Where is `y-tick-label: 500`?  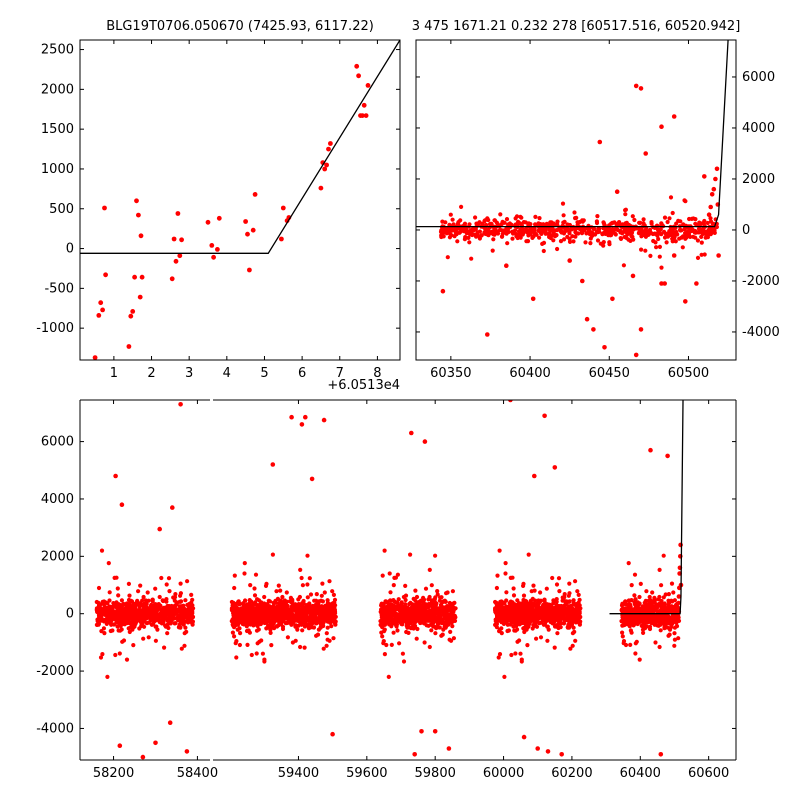 y-tick-label: 500 is located at coordinates (61, 209).